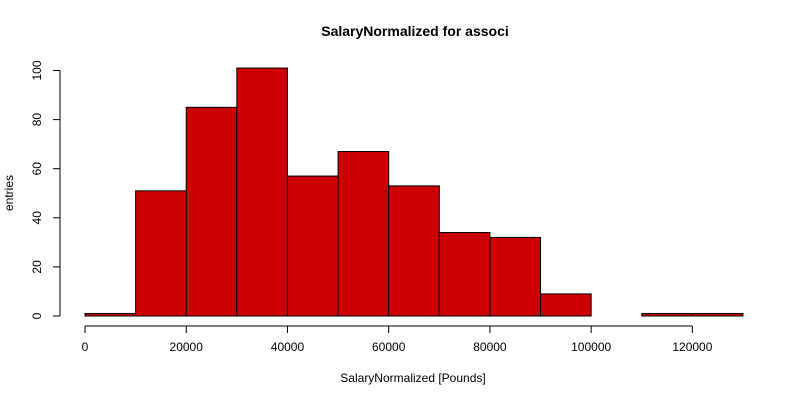 This screenshot has width=800, height=400. Describe the element at coordinates (85, 347) in the screenshot. I see `x-tick-label: 0` at that location.